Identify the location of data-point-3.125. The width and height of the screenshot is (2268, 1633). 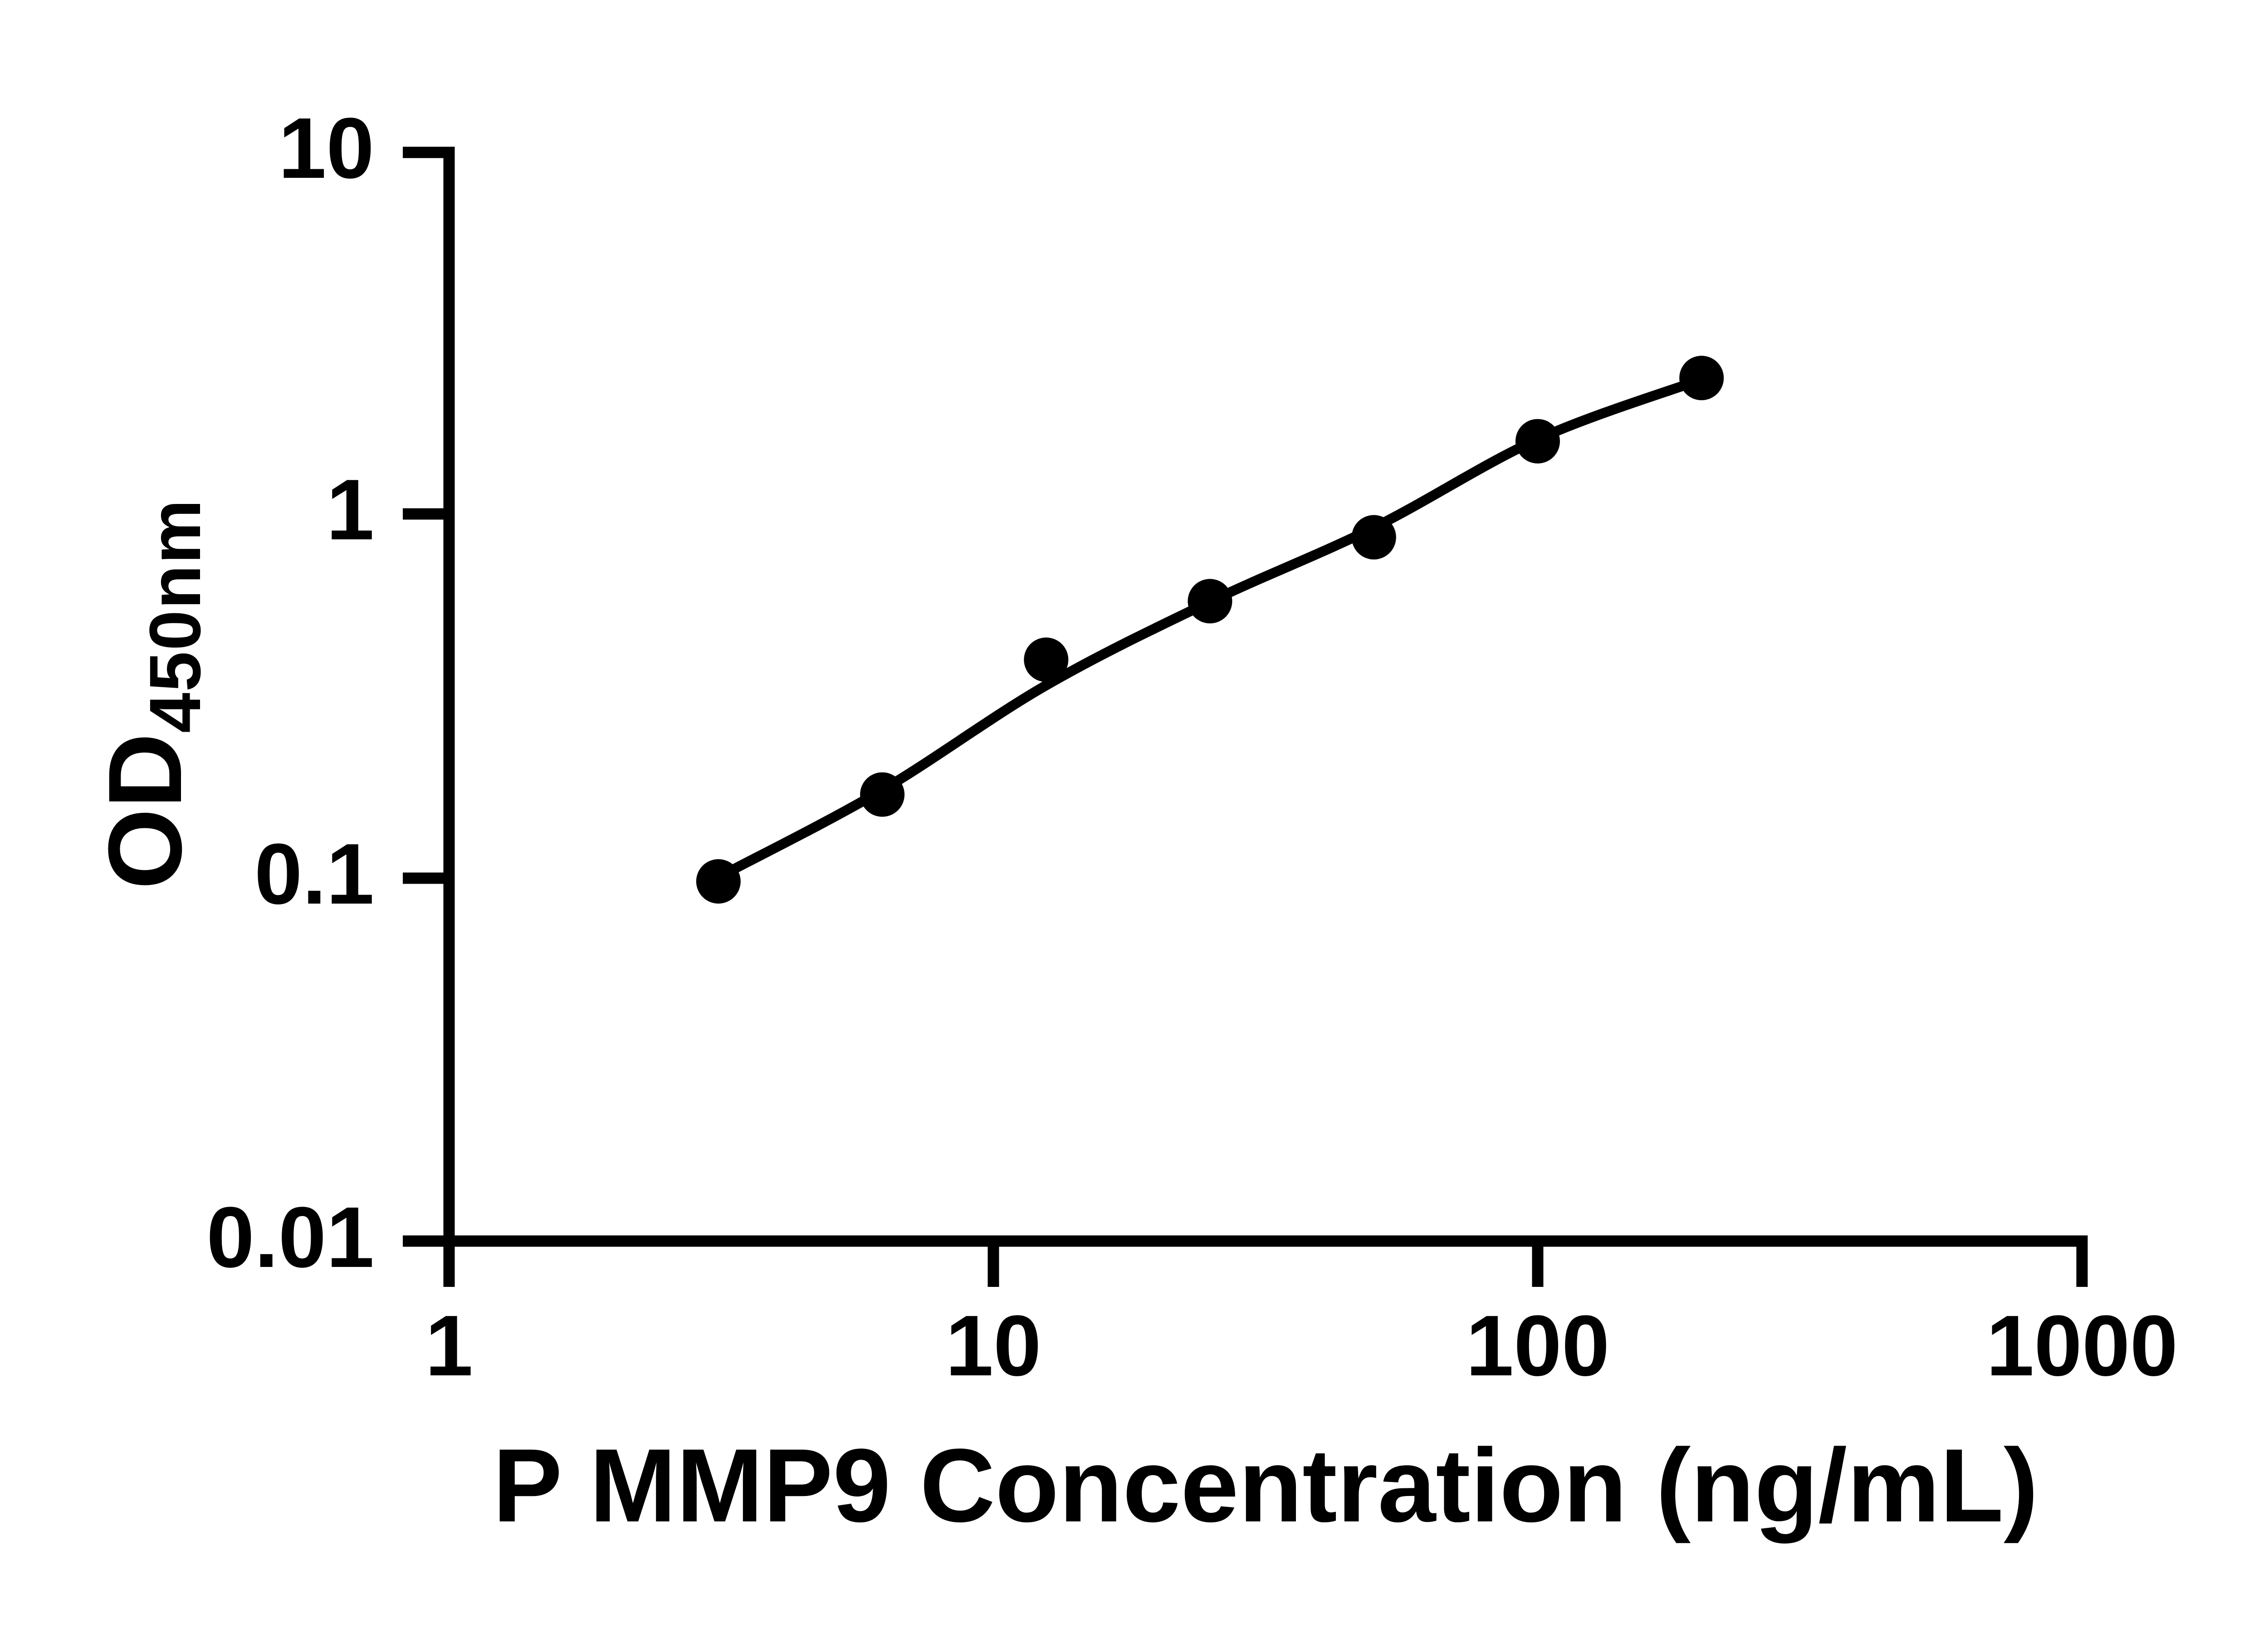
(718, 881).